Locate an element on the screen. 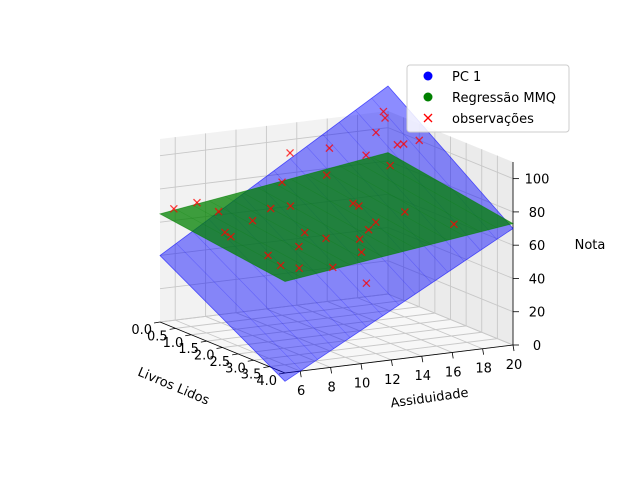  y-tick-label: 18 is located at coordinates (483, 369).